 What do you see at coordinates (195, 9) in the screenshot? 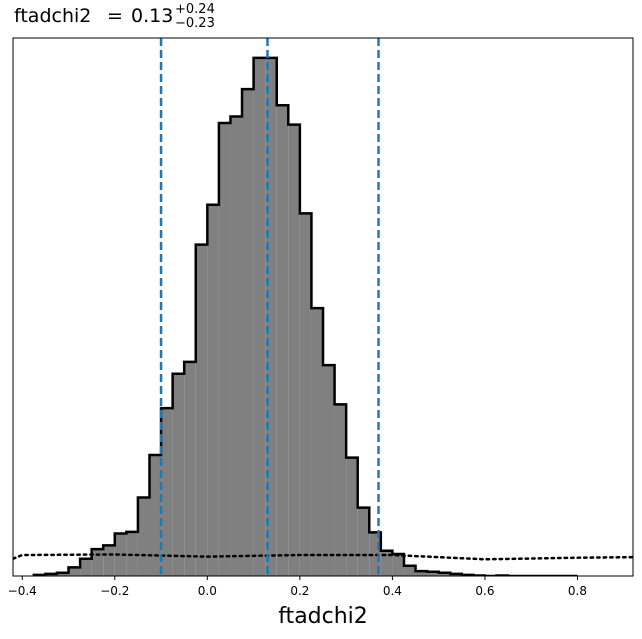
I see `title-upper-error: +0.24` at bounding box center [195, 9].